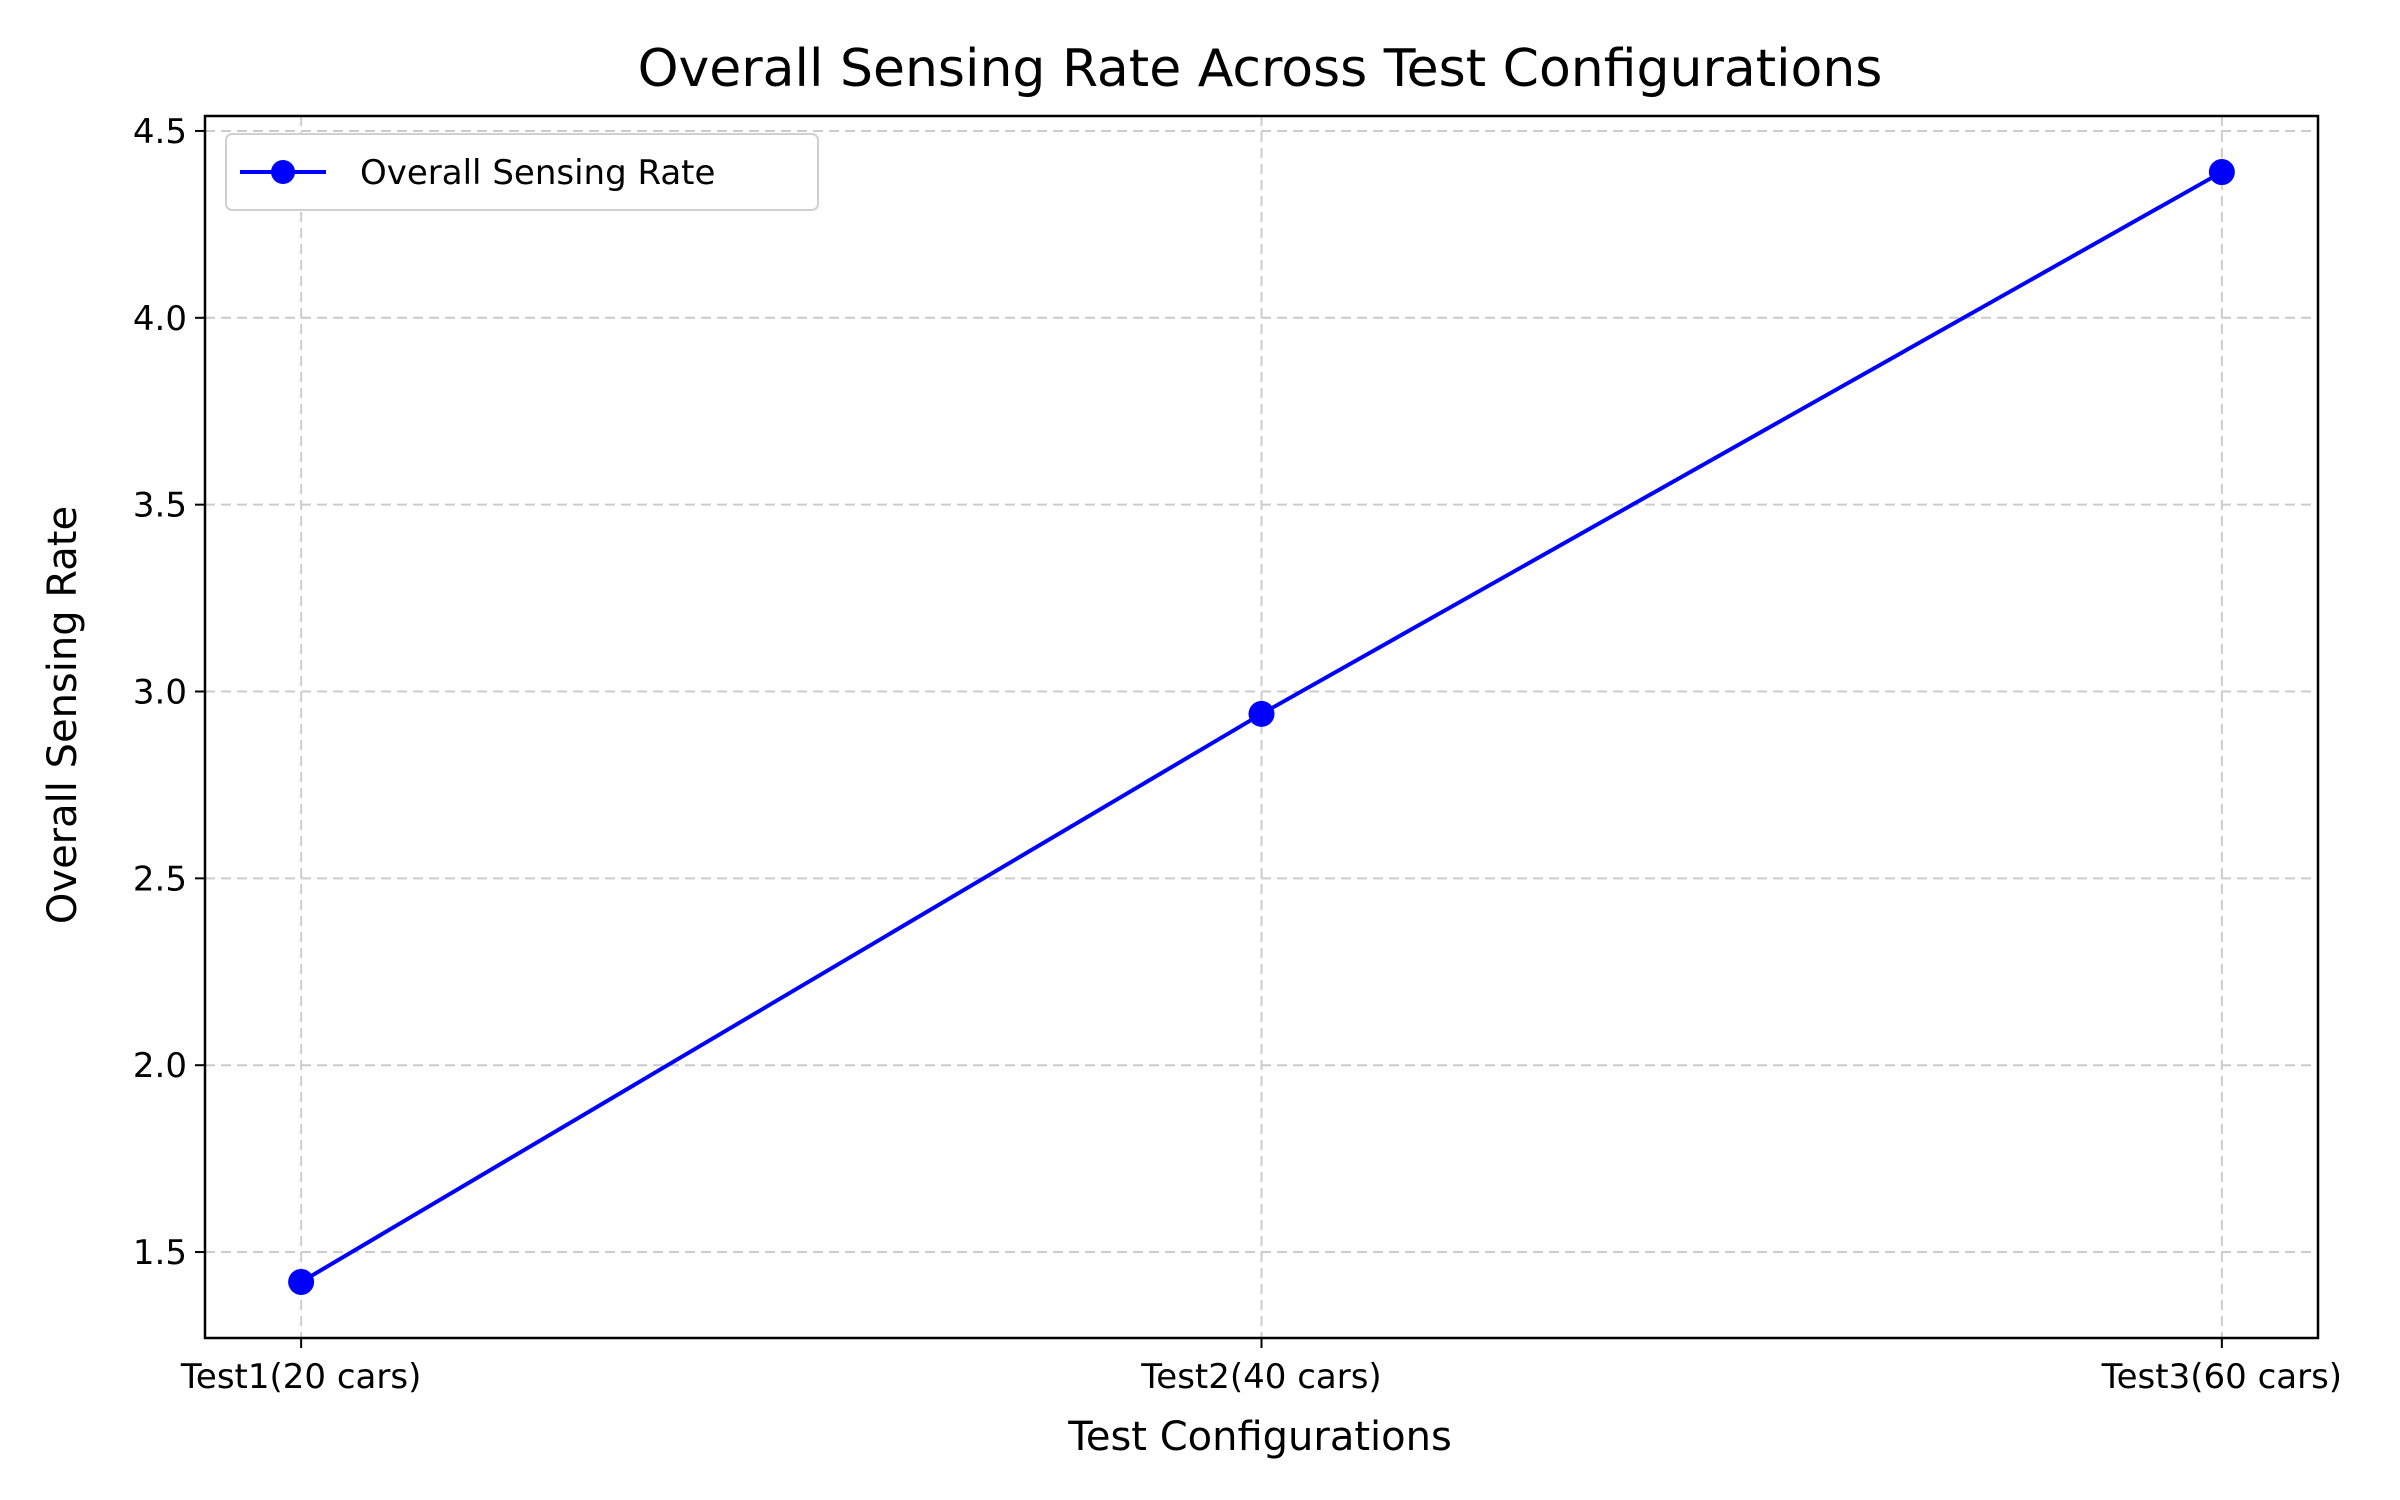 Image resolution: width=2400 pixels, height=1500 pixels. I want to click on y-tick-label: 1.5, so click(160, 1253).